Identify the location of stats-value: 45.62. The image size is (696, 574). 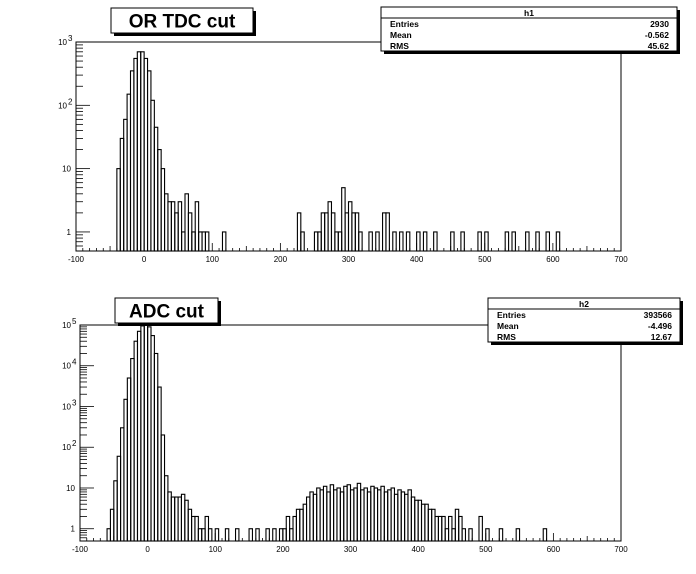
(659, 46).